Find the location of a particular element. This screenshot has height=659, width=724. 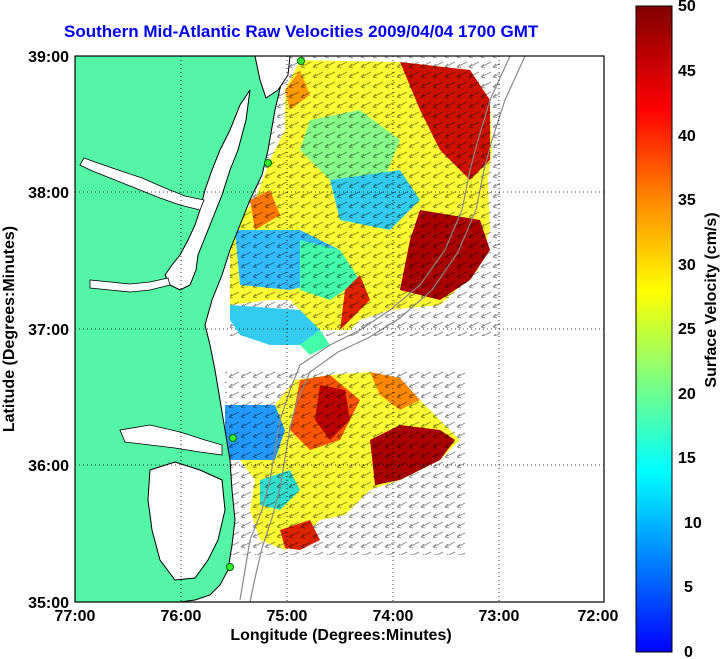

pamlico-sound is located at coordinates (186, 521).